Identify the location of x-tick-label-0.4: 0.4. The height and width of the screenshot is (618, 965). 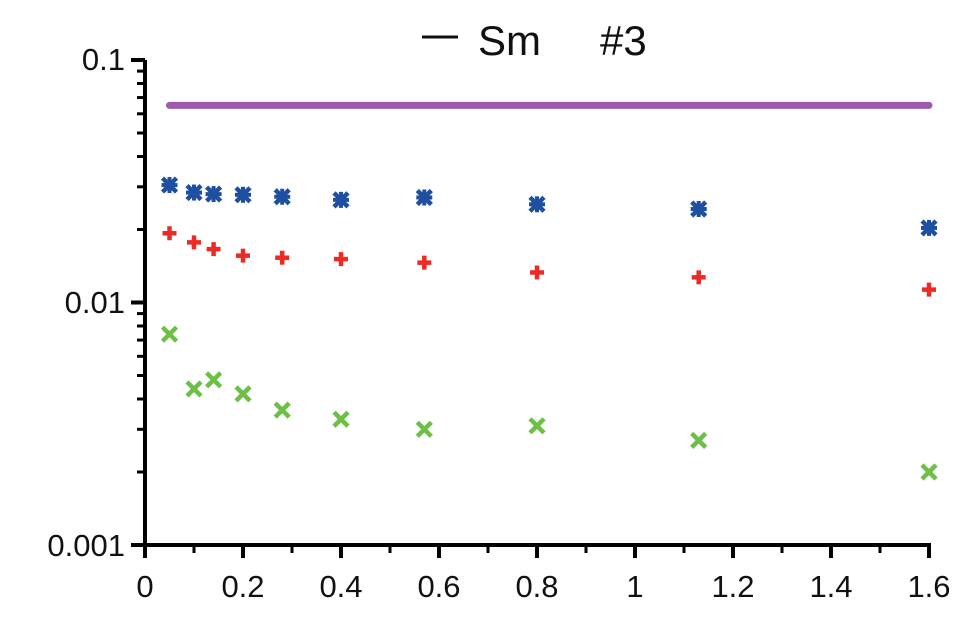
(340, 586).